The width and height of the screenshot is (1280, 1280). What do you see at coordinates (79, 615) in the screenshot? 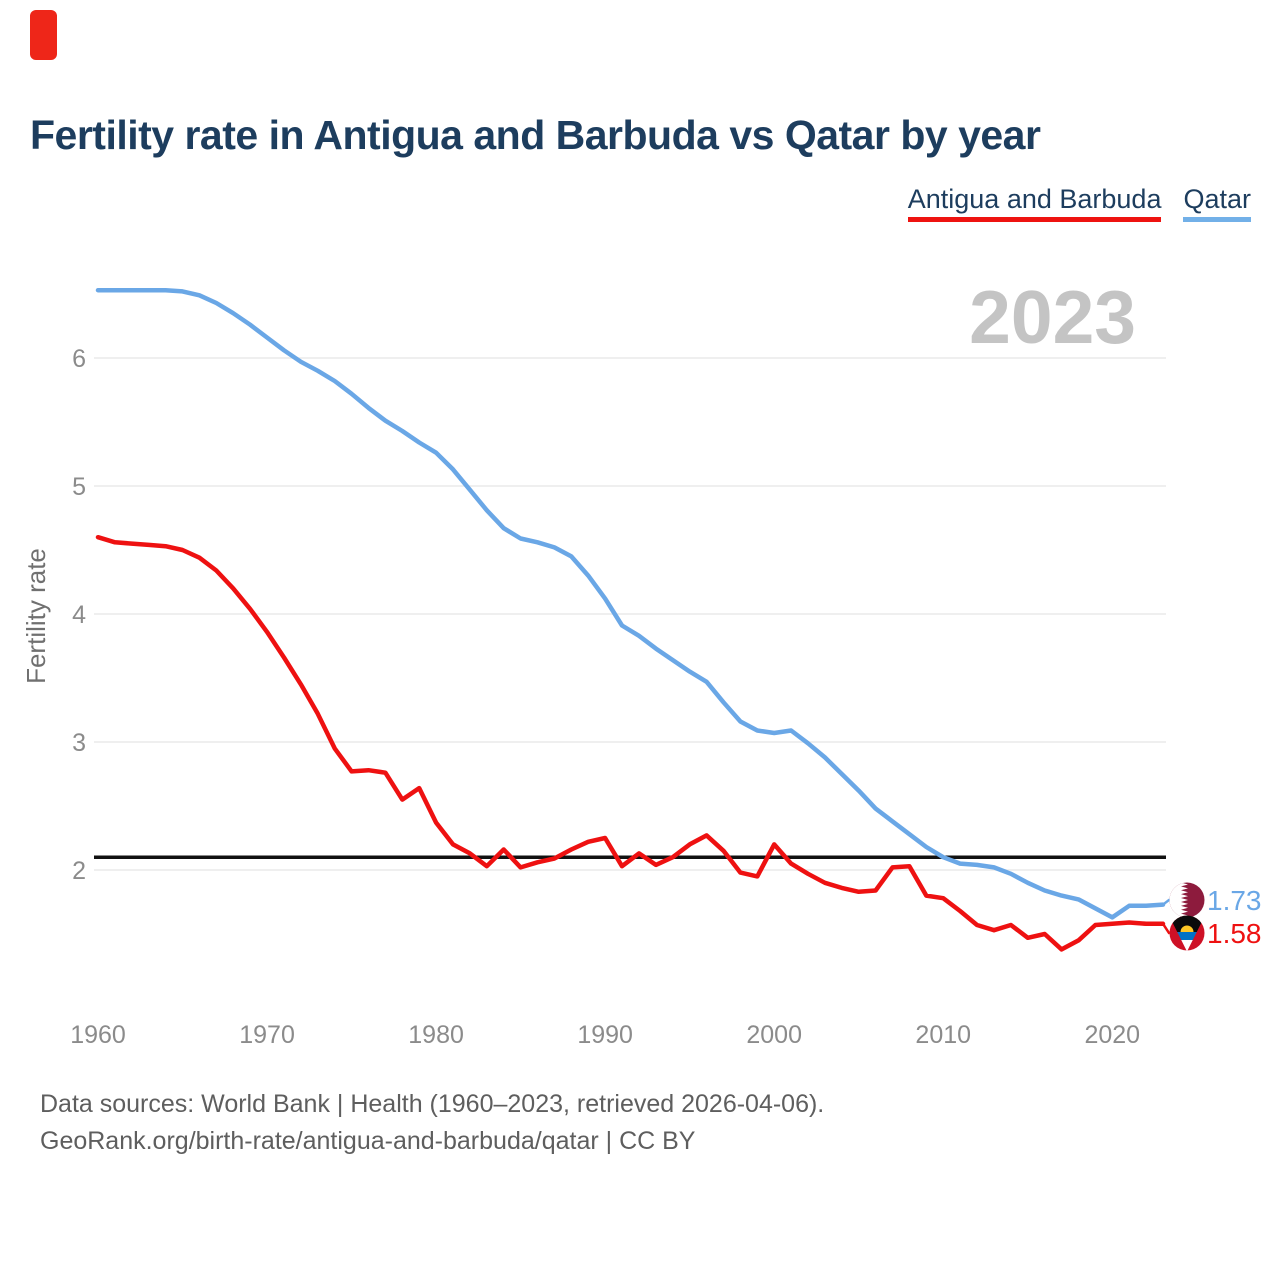
I see `y-tick-label: 4` at bounding box center [79, 615].